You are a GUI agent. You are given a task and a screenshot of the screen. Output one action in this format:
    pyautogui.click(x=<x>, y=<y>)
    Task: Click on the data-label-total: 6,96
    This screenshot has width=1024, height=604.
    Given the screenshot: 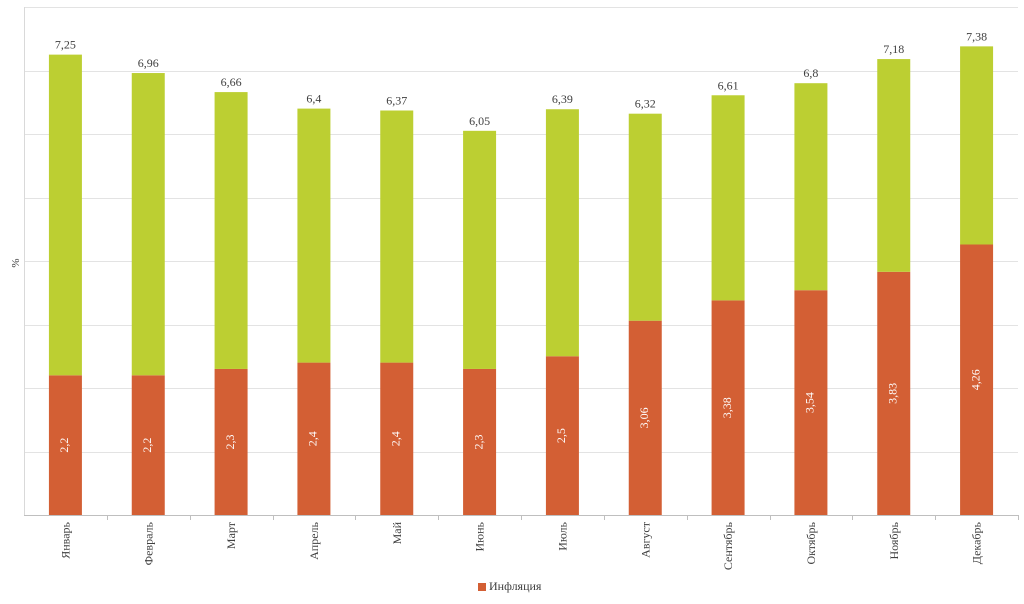 What is the action you would take?
    pyautogui.click(x=148, y=63)
    